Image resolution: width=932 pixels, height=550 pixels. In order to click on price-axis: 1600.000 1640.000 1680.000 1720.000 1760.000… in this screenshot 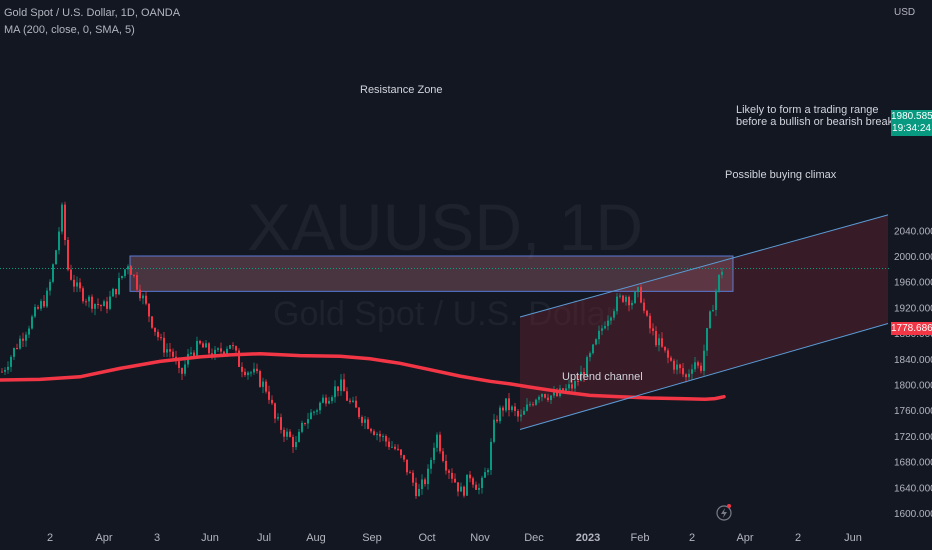, I will do `click(913, 373)`.